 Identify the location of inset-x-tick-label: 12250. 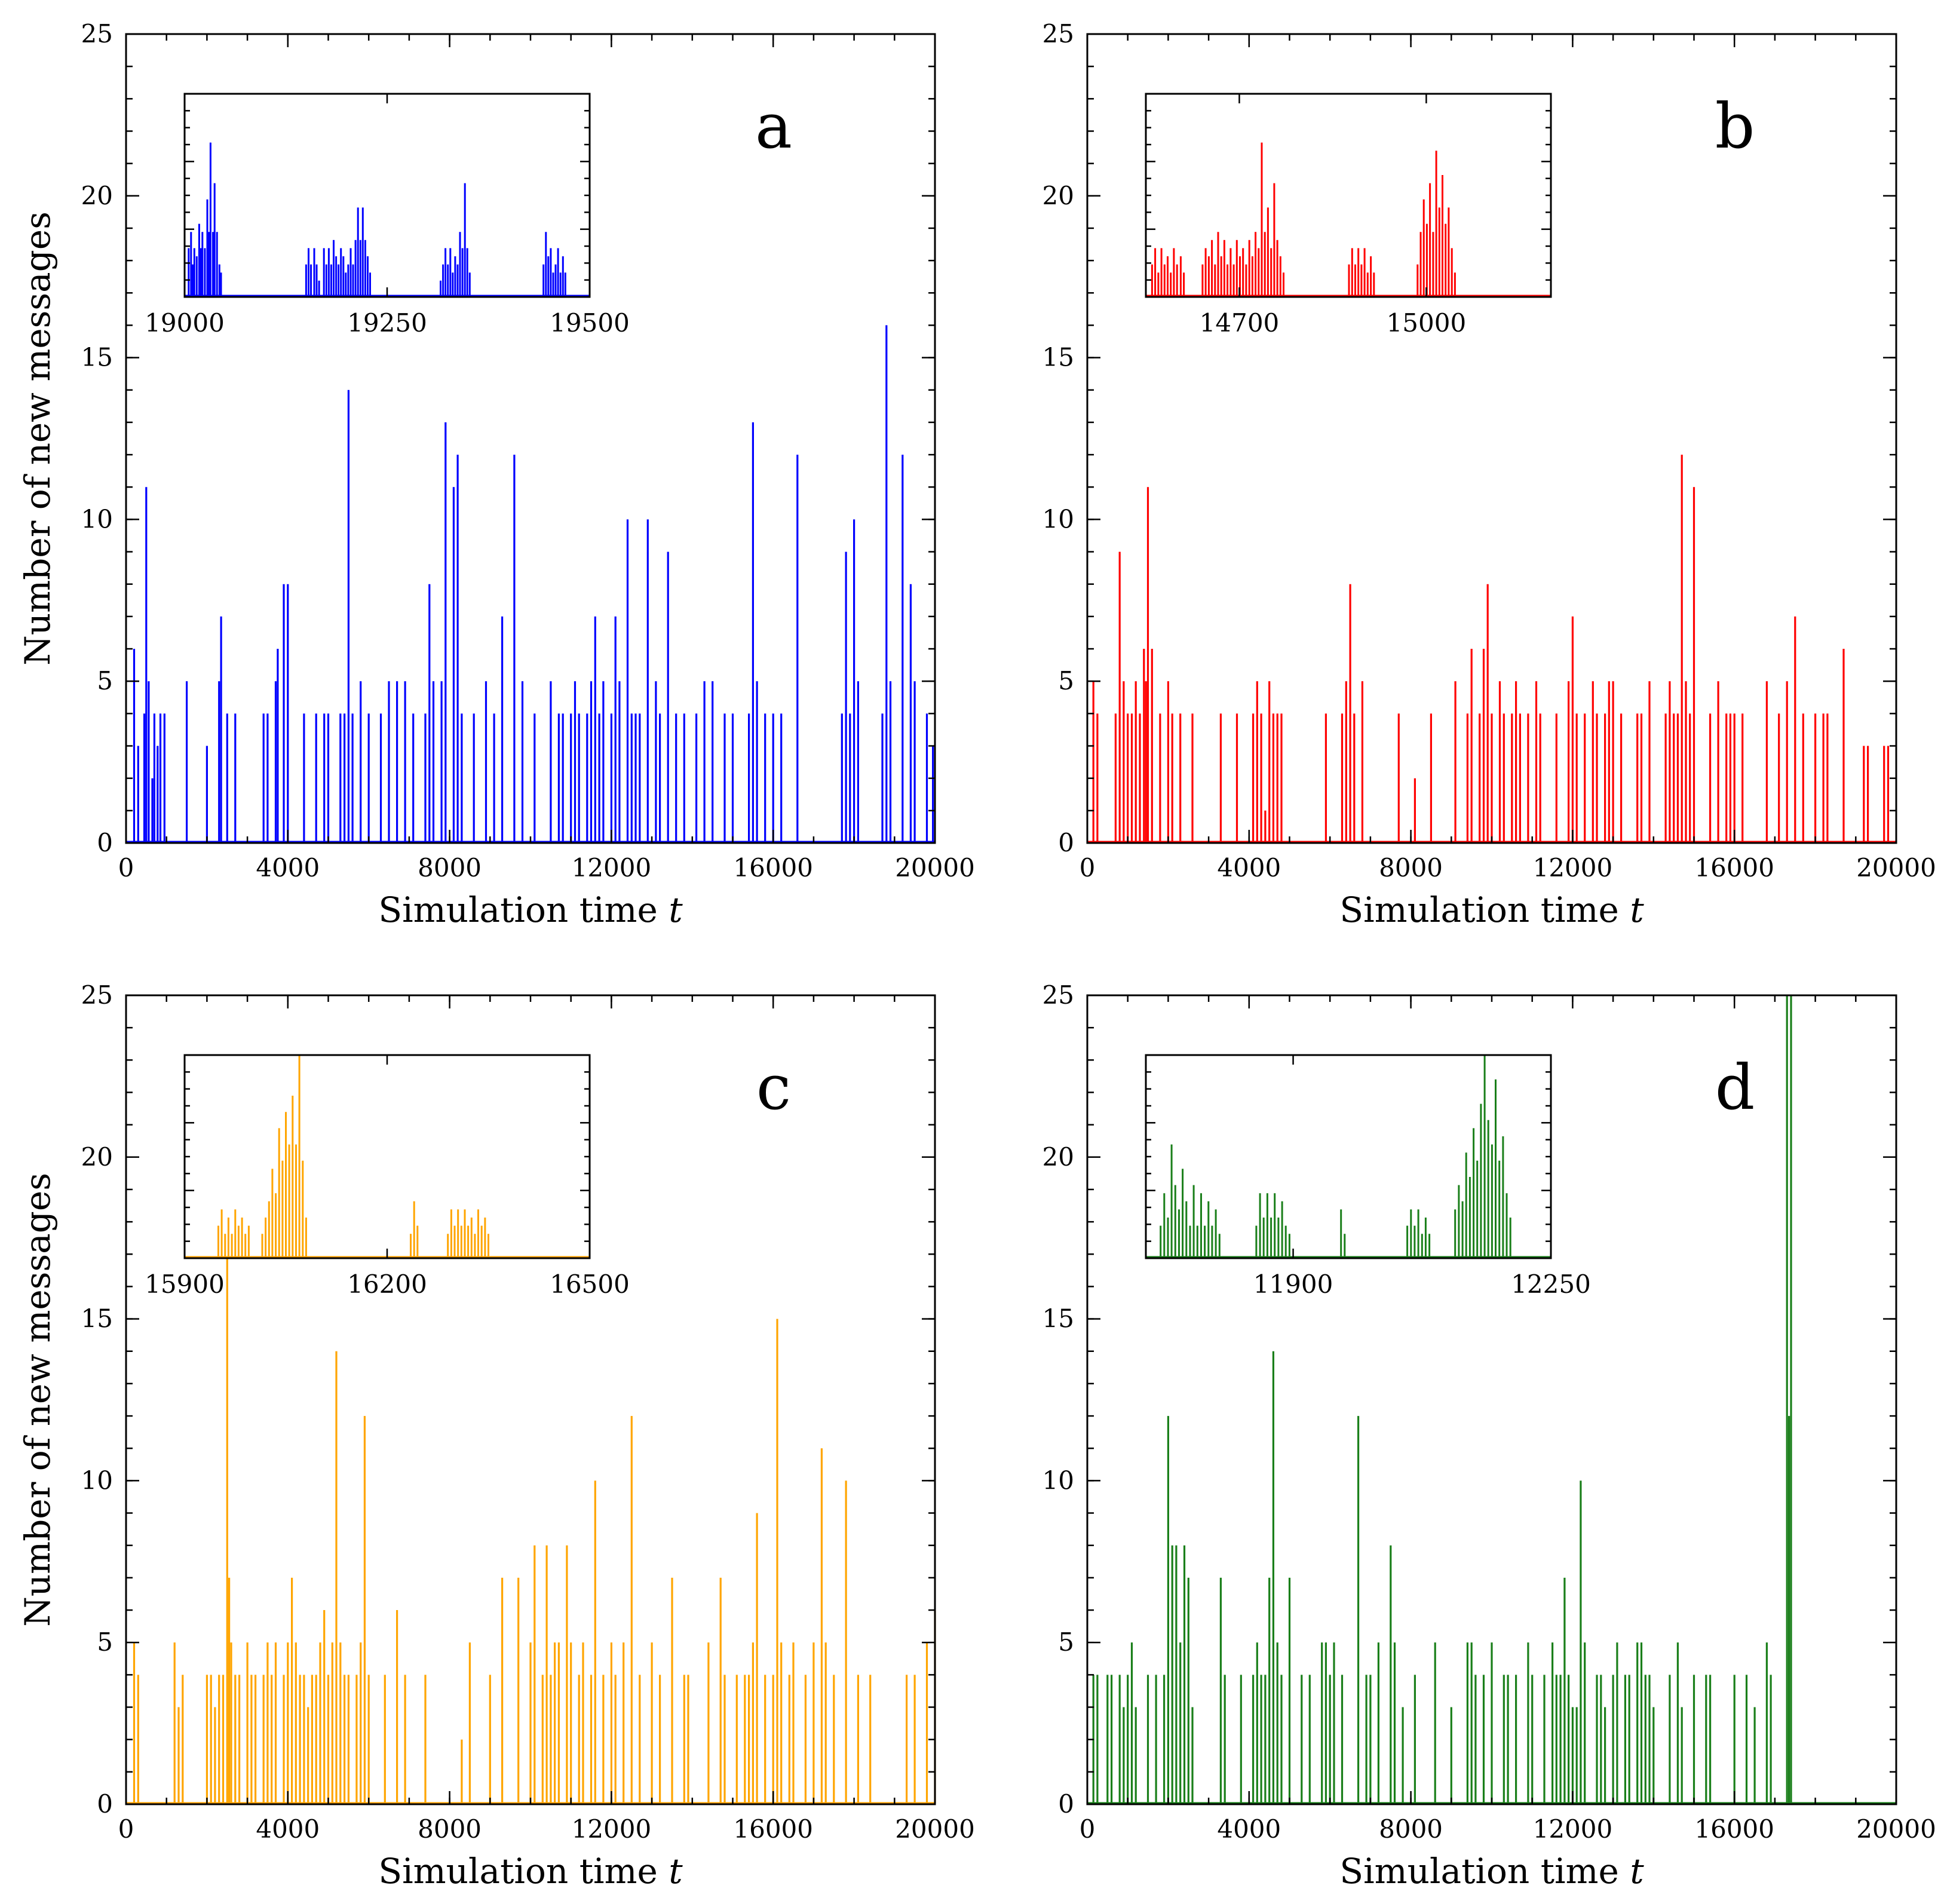
(1551, 1284).